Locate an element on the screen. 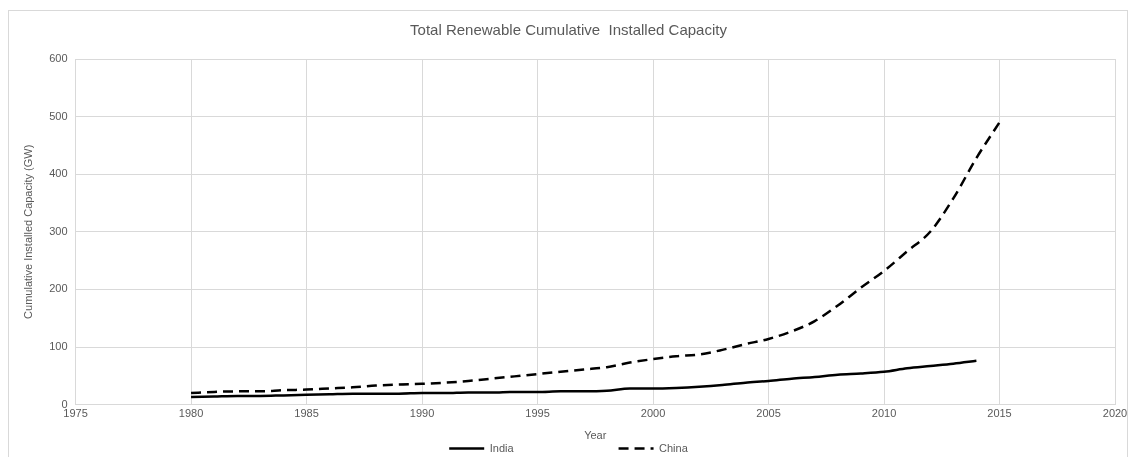  y-tick-label: 600 is located at coordinates (58, 58).